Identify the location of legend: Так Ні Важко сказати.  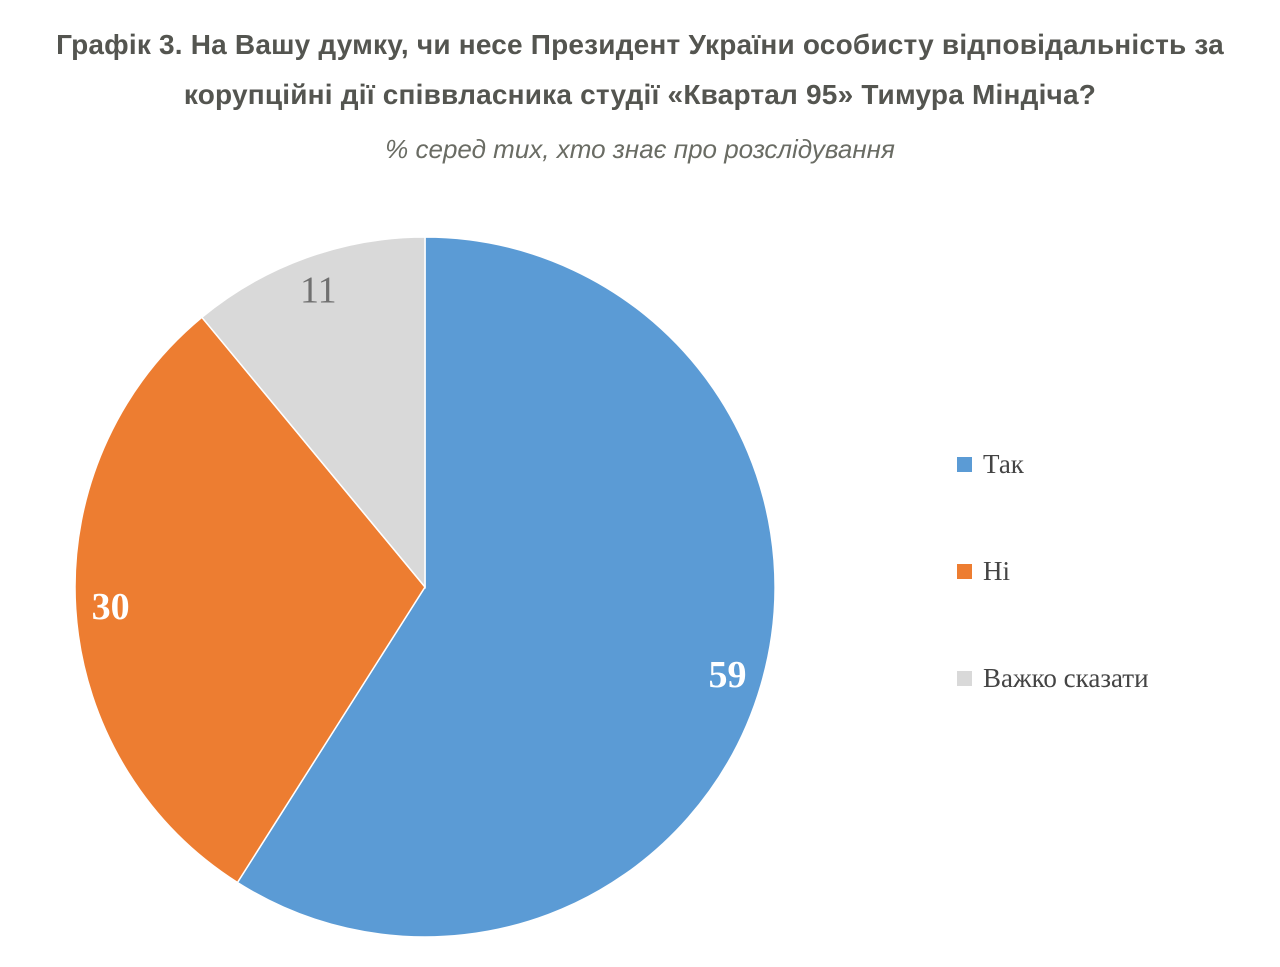
(1053, 571).